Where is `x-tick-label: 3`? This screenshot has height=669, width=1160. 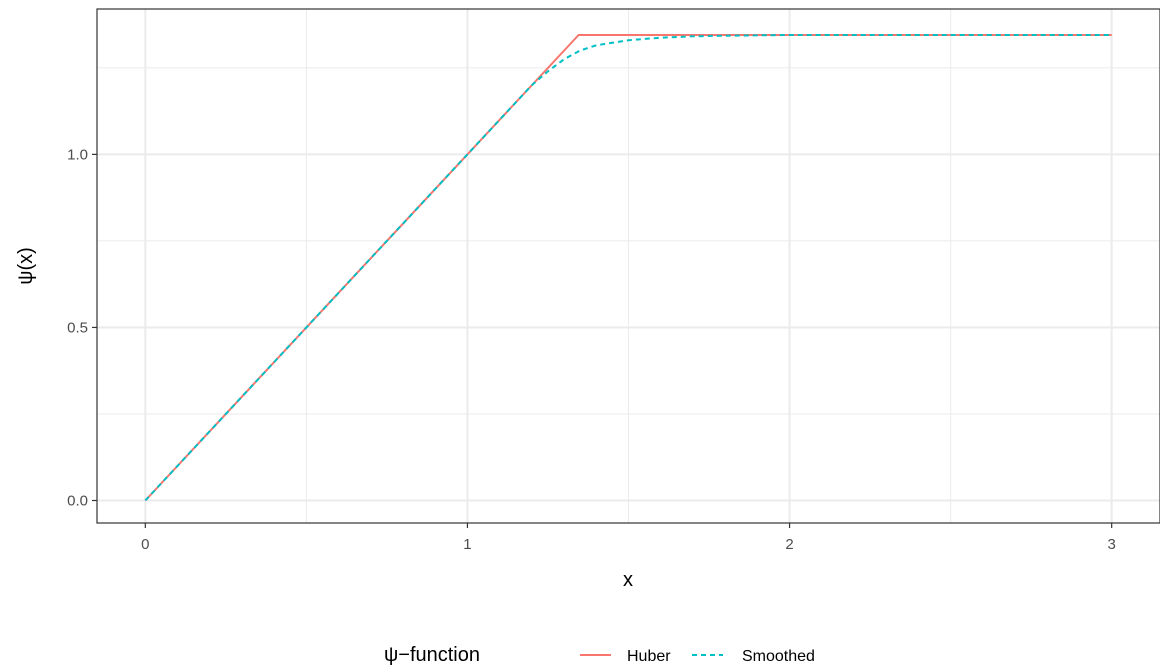
x-tick-label: 3 is located at coordinates (1112, 544).